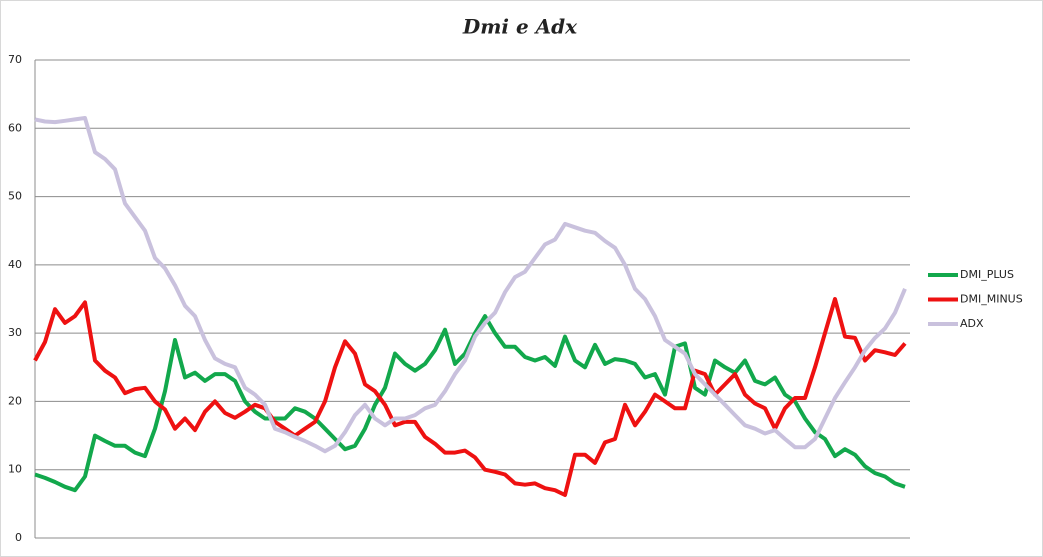 The height and width of the screenshot is (557, 1043). I want to click on legend-label: DMI_MINUS, so click(991, 299).